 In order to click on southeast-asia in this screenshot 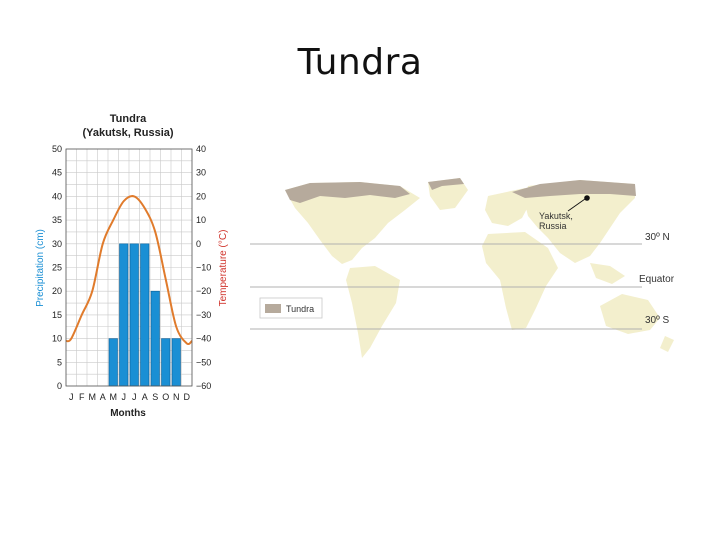, I will do `click(607, 273)`.